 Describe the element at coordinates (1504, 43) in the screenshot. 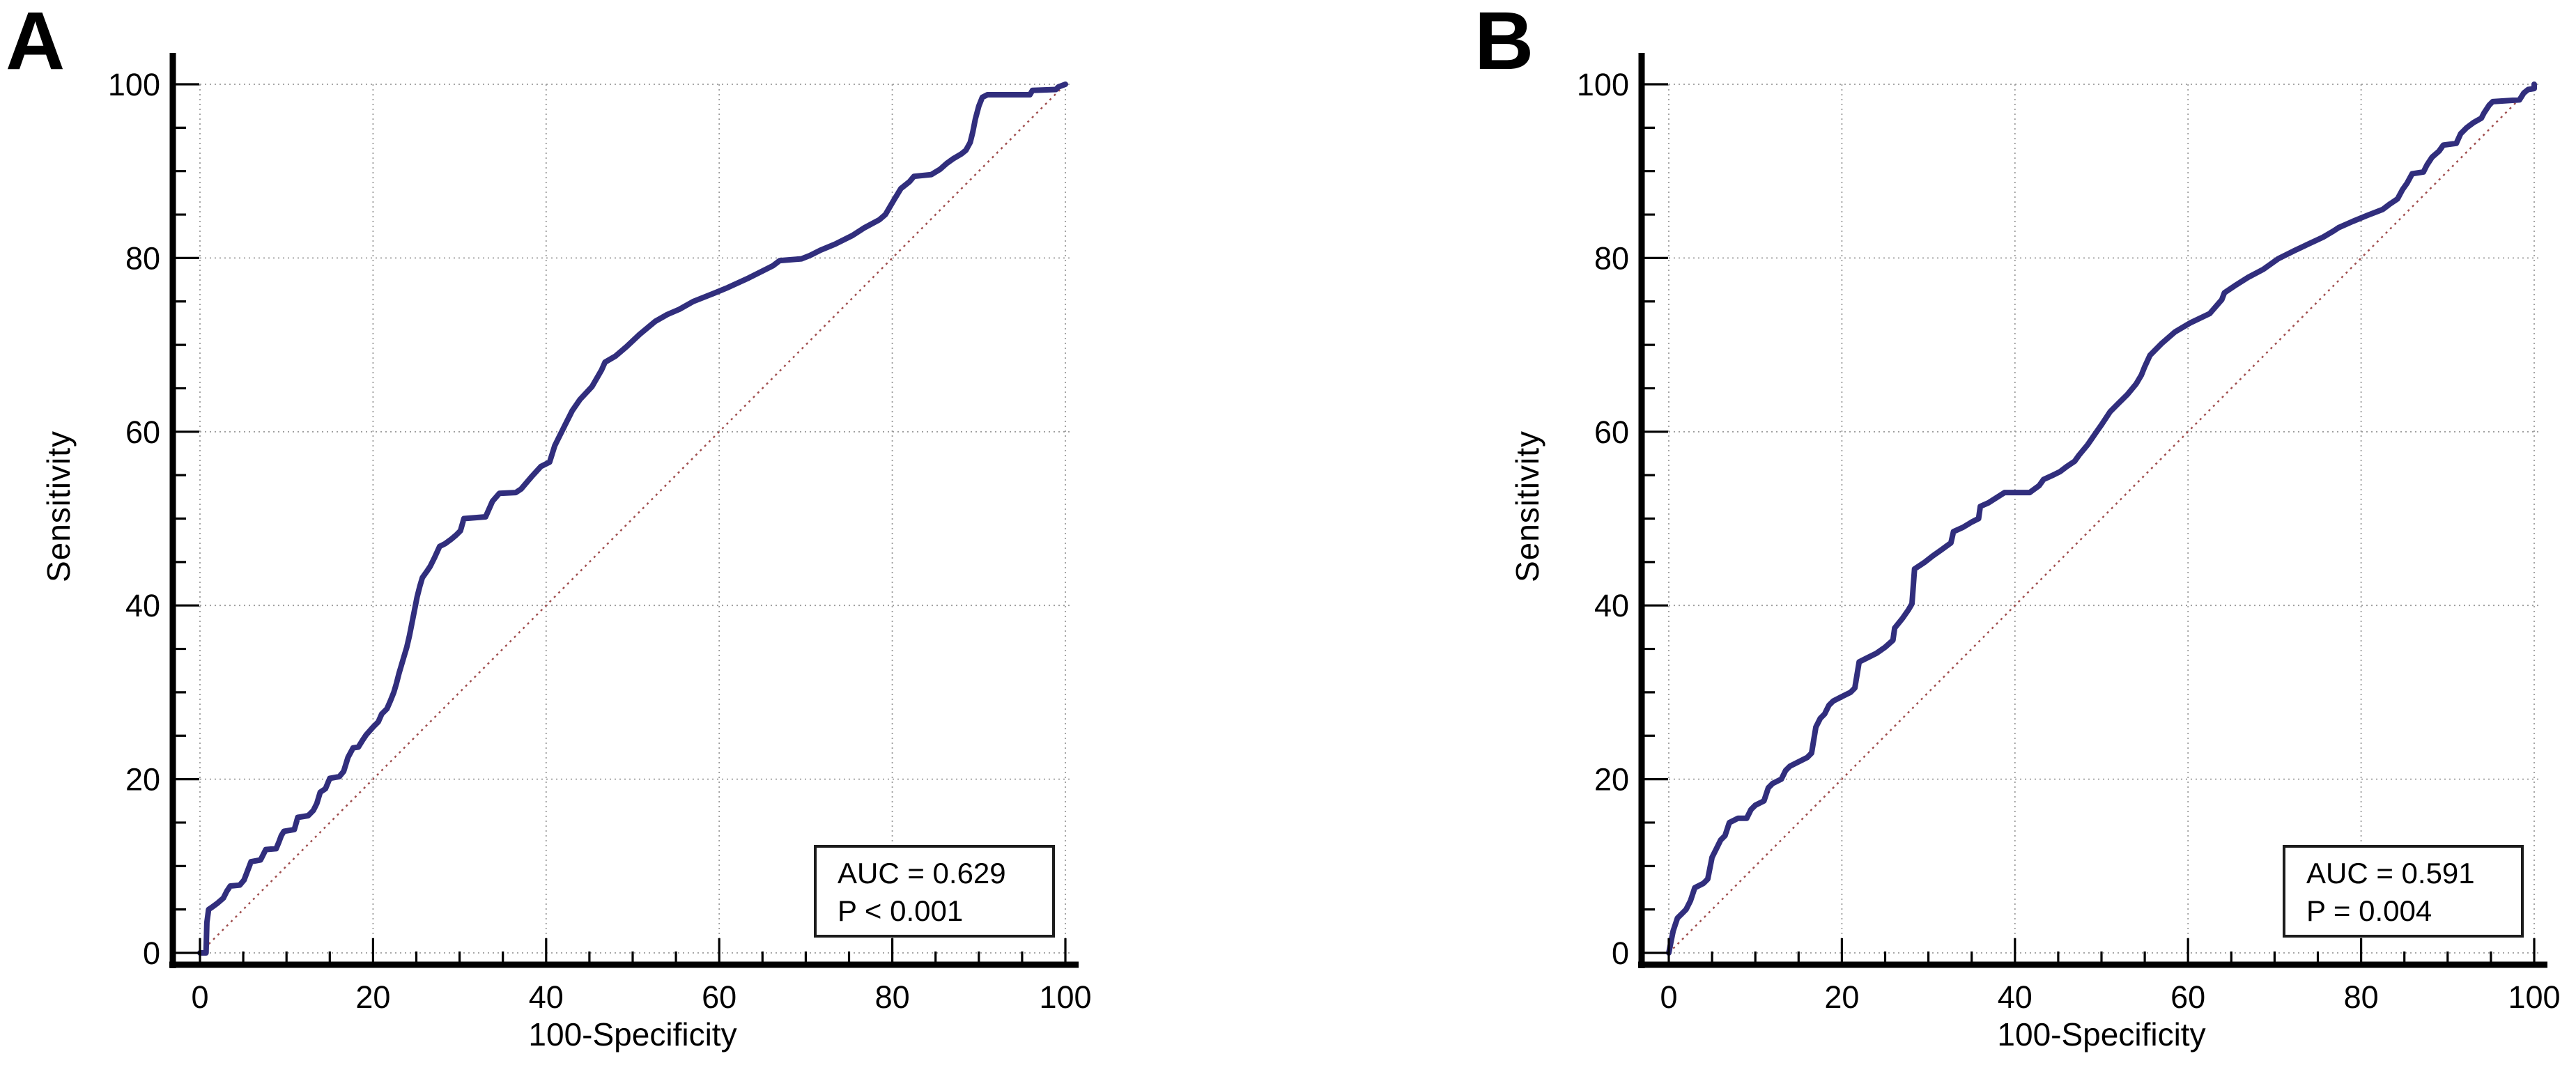

I see `panel-label-b: B` at that location.